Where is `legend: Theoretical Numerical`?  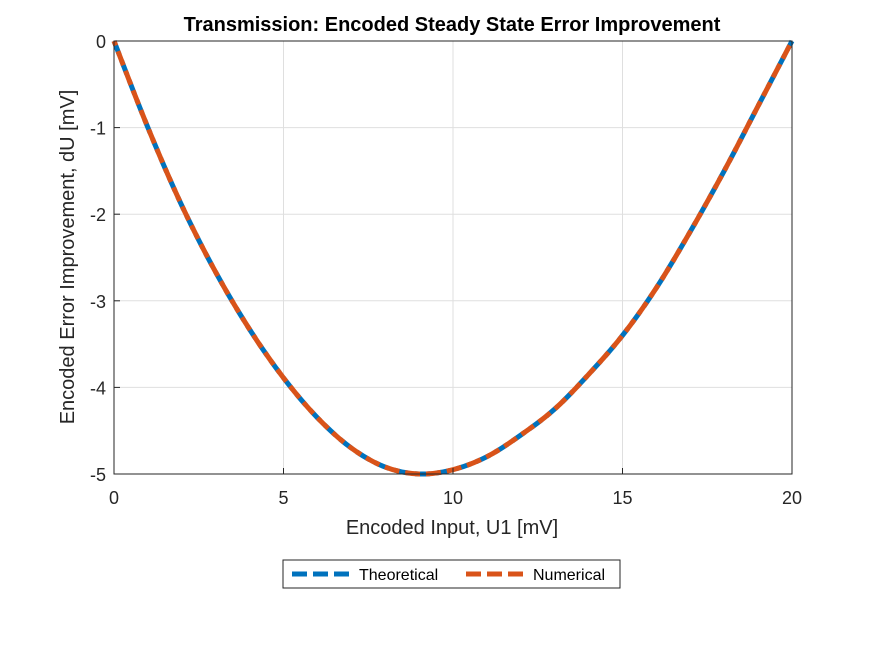 legend: Theoretical Numerical is located at coordinates (451, 574).